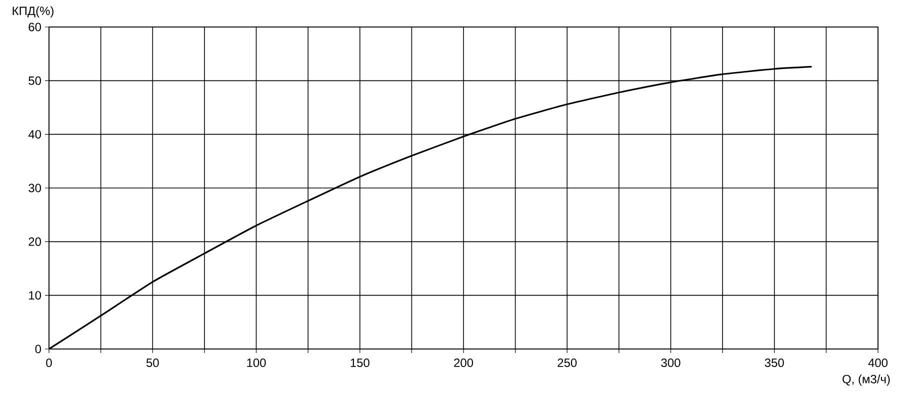  What do you see at coordinates (774, 363) in the screenshot?
I see `x-tick-label: 350` at bounding box center [774, 363].